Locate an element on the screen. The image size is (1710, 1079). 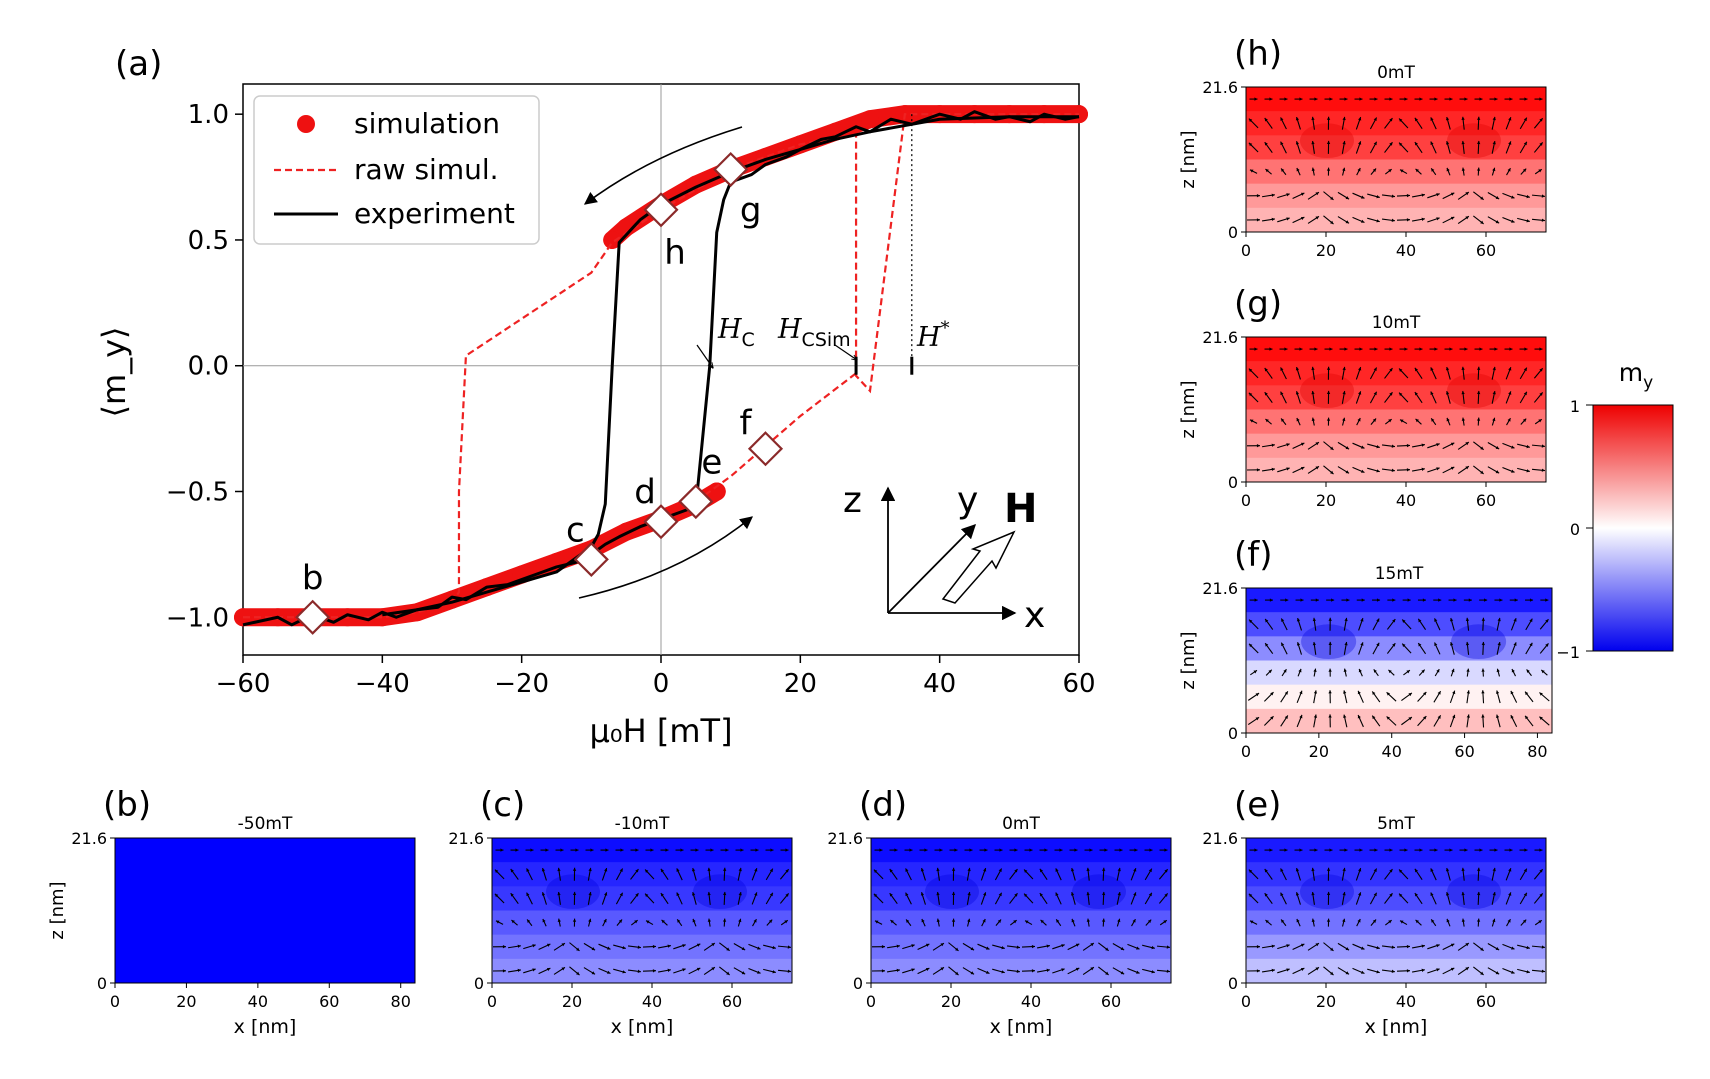
colorbar-gradient is located at coordinates (1633, 528).